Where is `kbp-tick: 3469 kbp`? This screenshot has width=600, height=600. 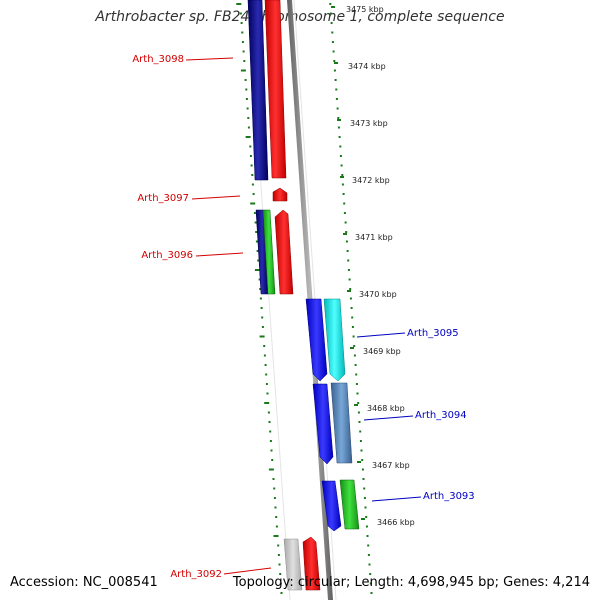
kbp-tick: 3469 kbp is located at coordinates (375, 351).